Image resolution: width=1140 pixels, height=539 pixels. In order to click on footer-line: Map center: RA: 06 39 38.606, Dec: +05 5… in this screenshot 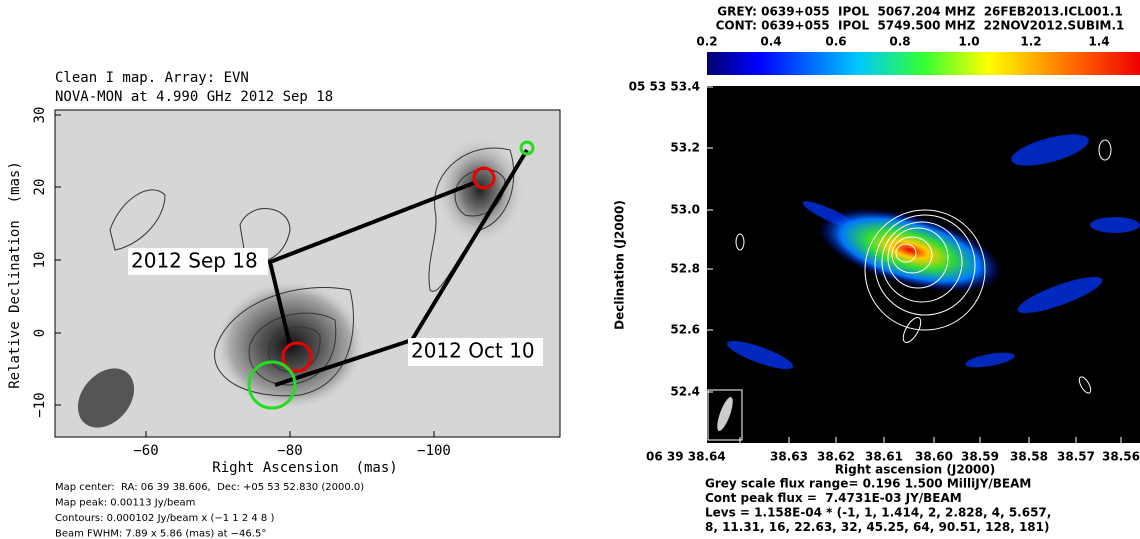, I will do `click(209, 487)`.